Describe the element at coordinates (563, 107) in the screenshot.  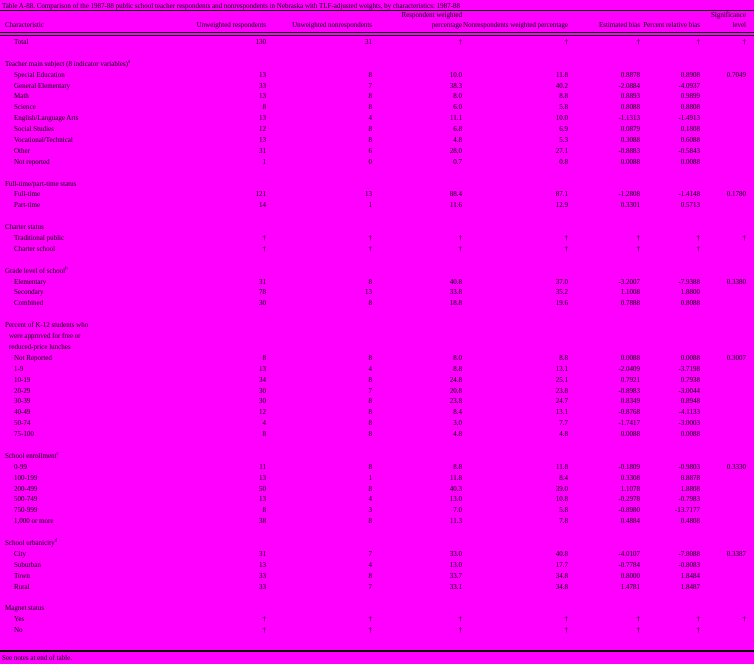
I see `value-cell: 5.8` at that location.